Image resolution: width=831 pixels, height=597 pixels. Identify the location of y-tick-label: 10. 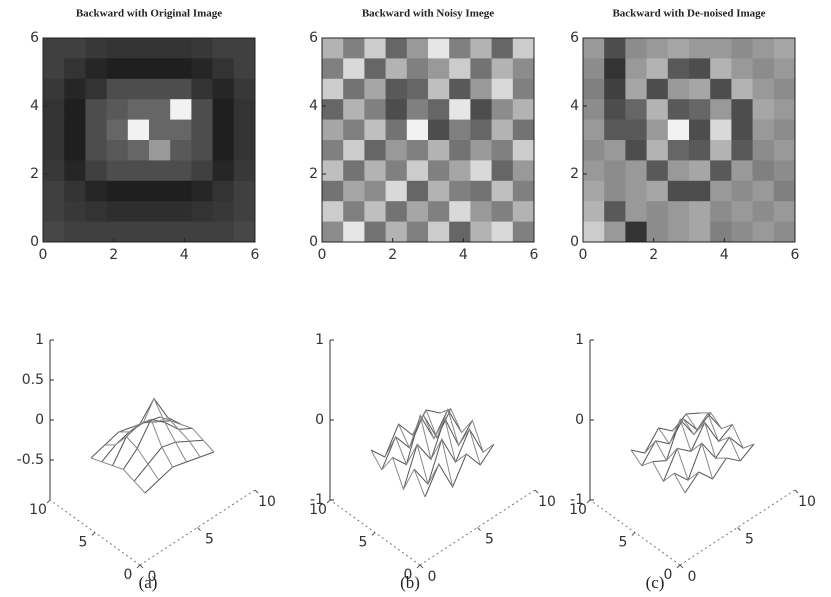
(578, 510).